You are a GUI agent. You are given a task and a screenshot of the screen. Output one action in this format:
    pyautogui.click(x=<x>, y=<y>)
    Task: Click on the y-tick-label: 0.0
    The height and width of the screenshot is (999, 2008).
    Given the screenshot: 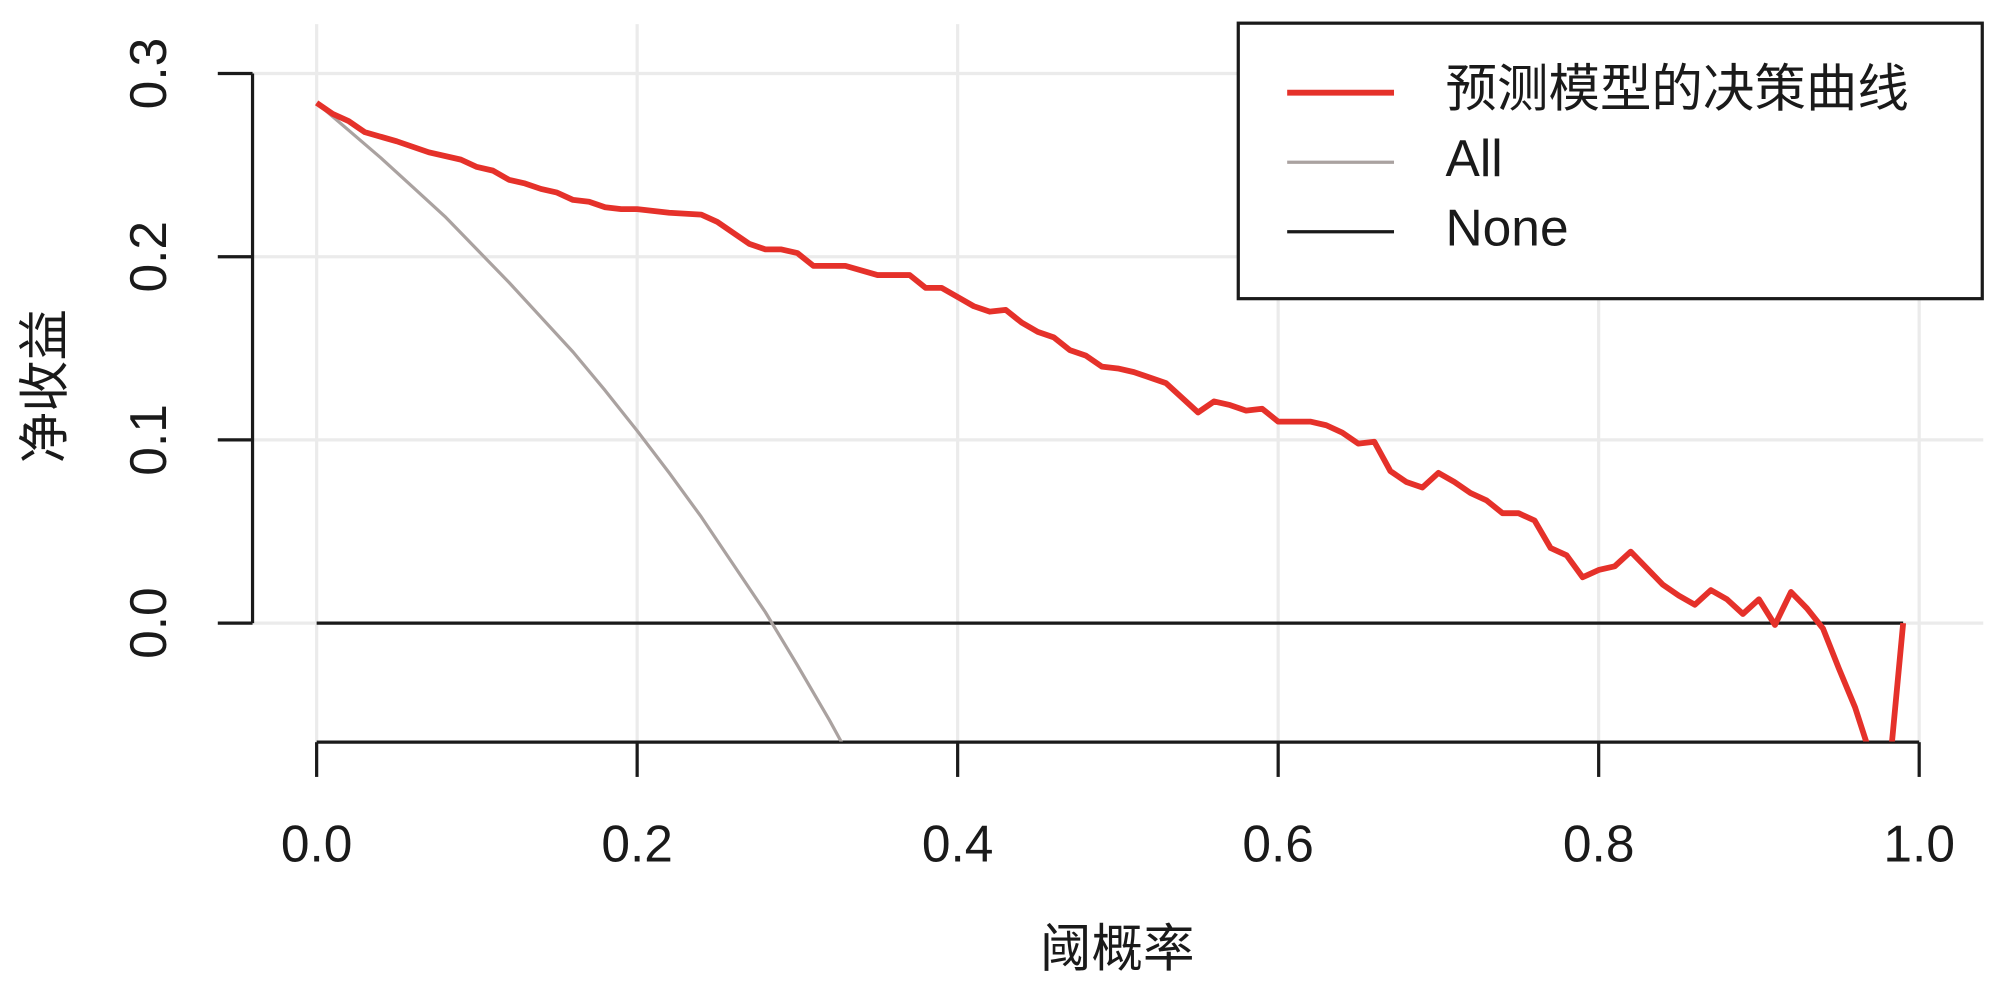 What is the action you would take?
    pyautogui.click(x=148, y=623)
    